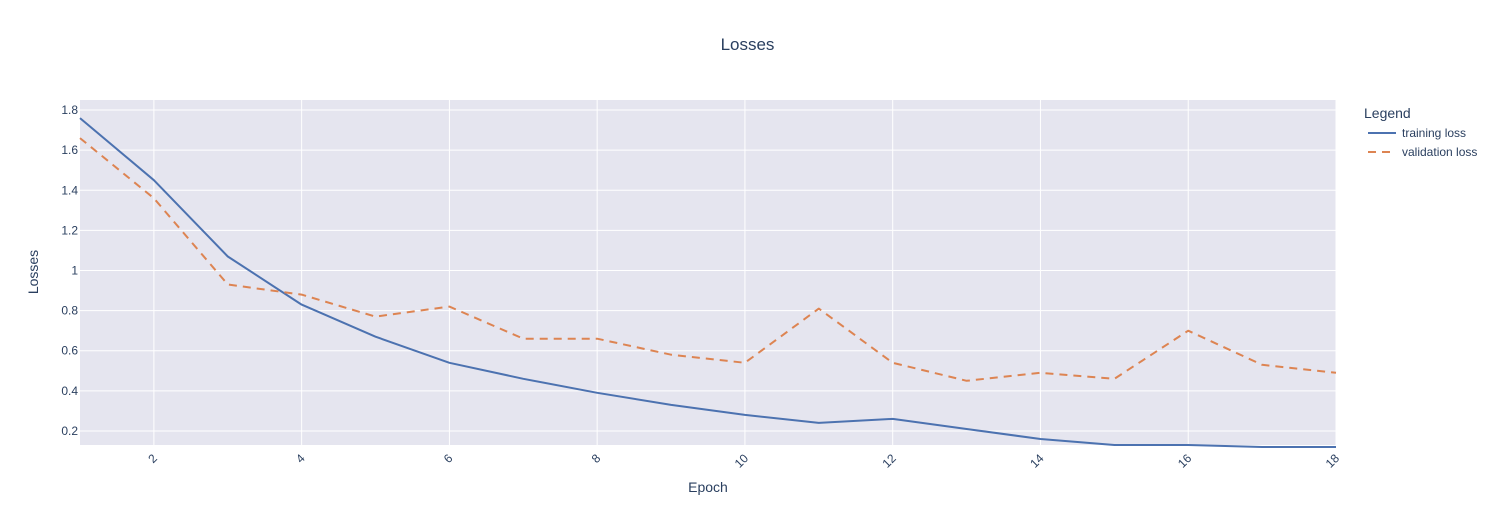  What do you see at coordinates (1387, 113) in the screenshot?
I see `legend-title: Legend` at bounding box center [1387, 113].